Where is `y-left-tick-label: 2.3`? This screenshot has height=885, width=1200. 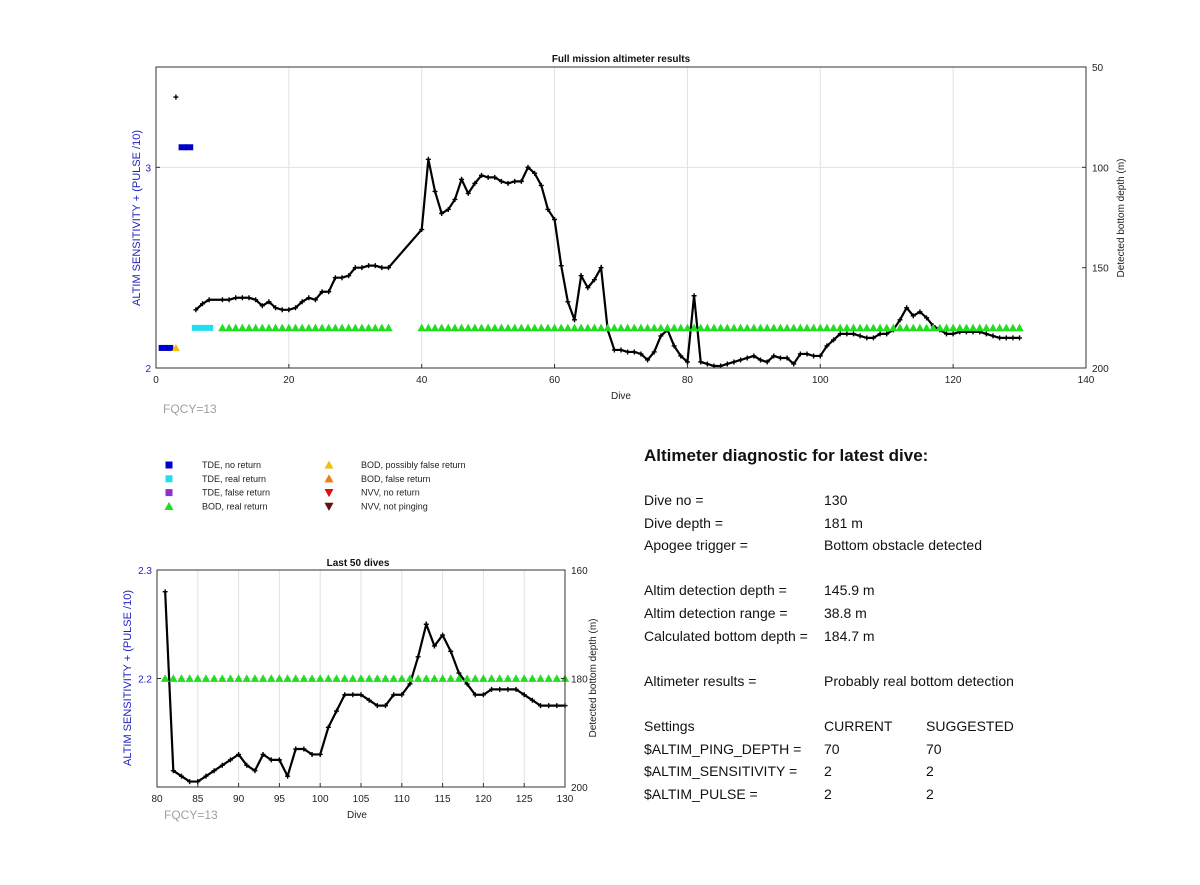 y-left-tick-label: 2.3 is located at coordinates (145, 571).